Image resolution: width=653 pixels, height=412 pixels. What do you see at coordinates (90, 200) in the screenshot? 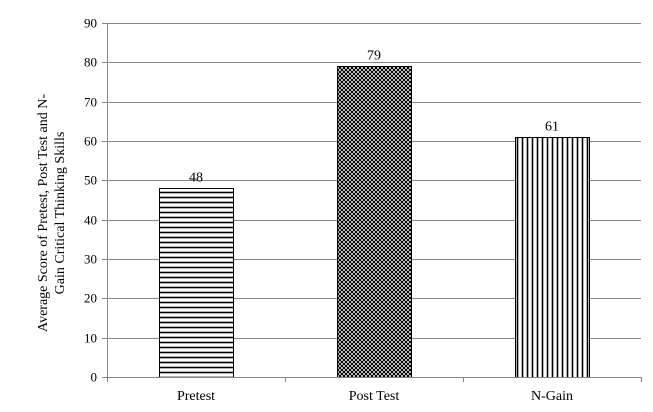
I see `y-tick-labels: 0 10 20 30 40 50 60 70 80 90` at bounding box center [90, 200].